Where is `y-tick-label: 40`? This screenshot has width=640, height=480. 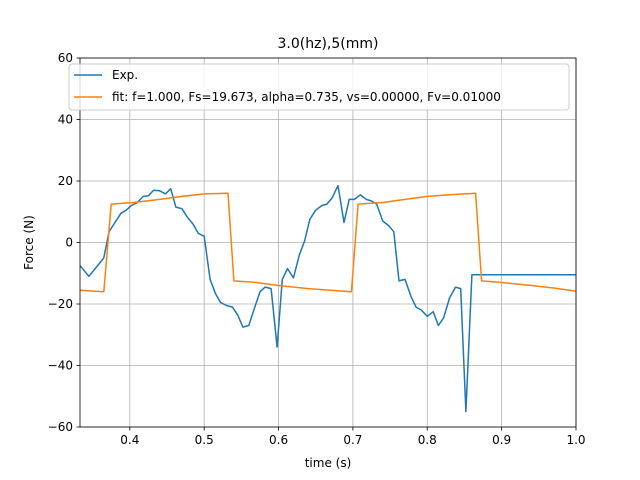
y-tick-label: 40 is located at coordinates (65, 120).